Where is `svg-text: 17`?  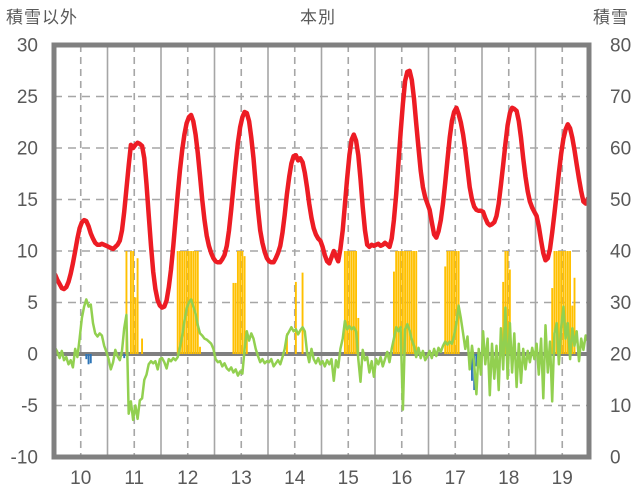
svg-text: 17 is located at coordinates (455, 478).